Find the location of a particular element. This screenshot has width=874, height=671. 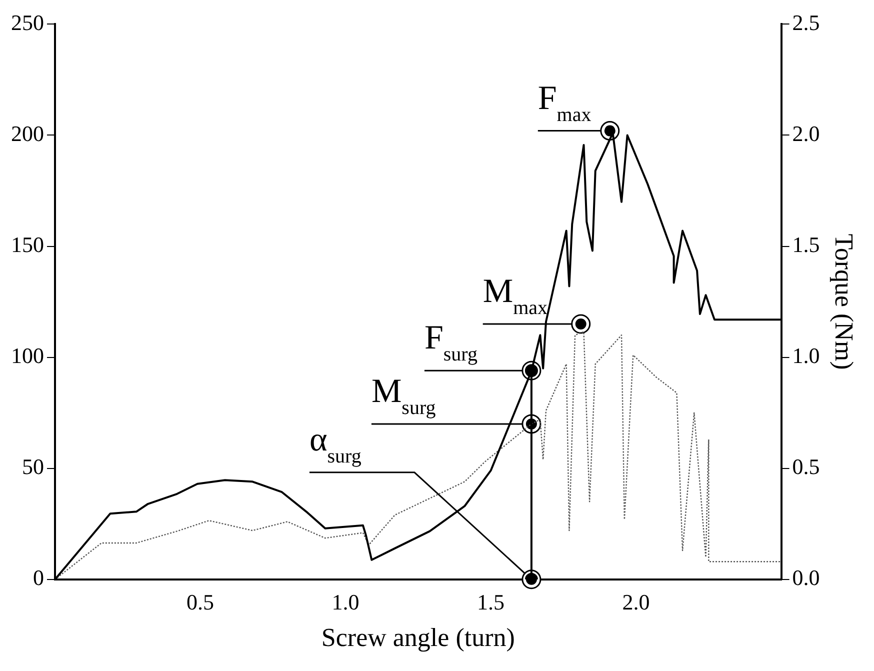

y2-axis-title: Torque (Nm) is located at coordinates (844, 302).